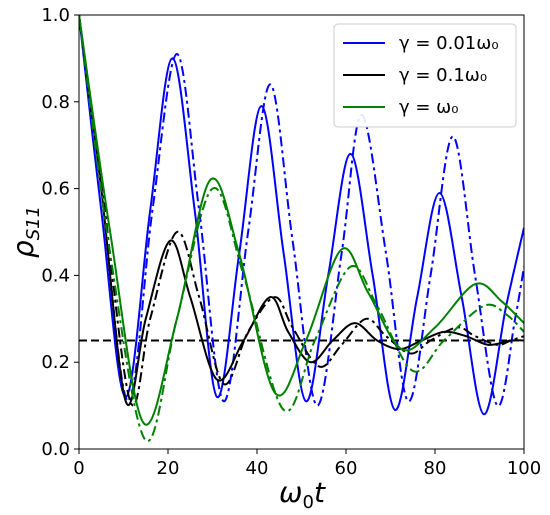 Image resolution: width=550 pixels, height=515 pixels. I want to click on x-tick-label: 100, so click(524, 468).